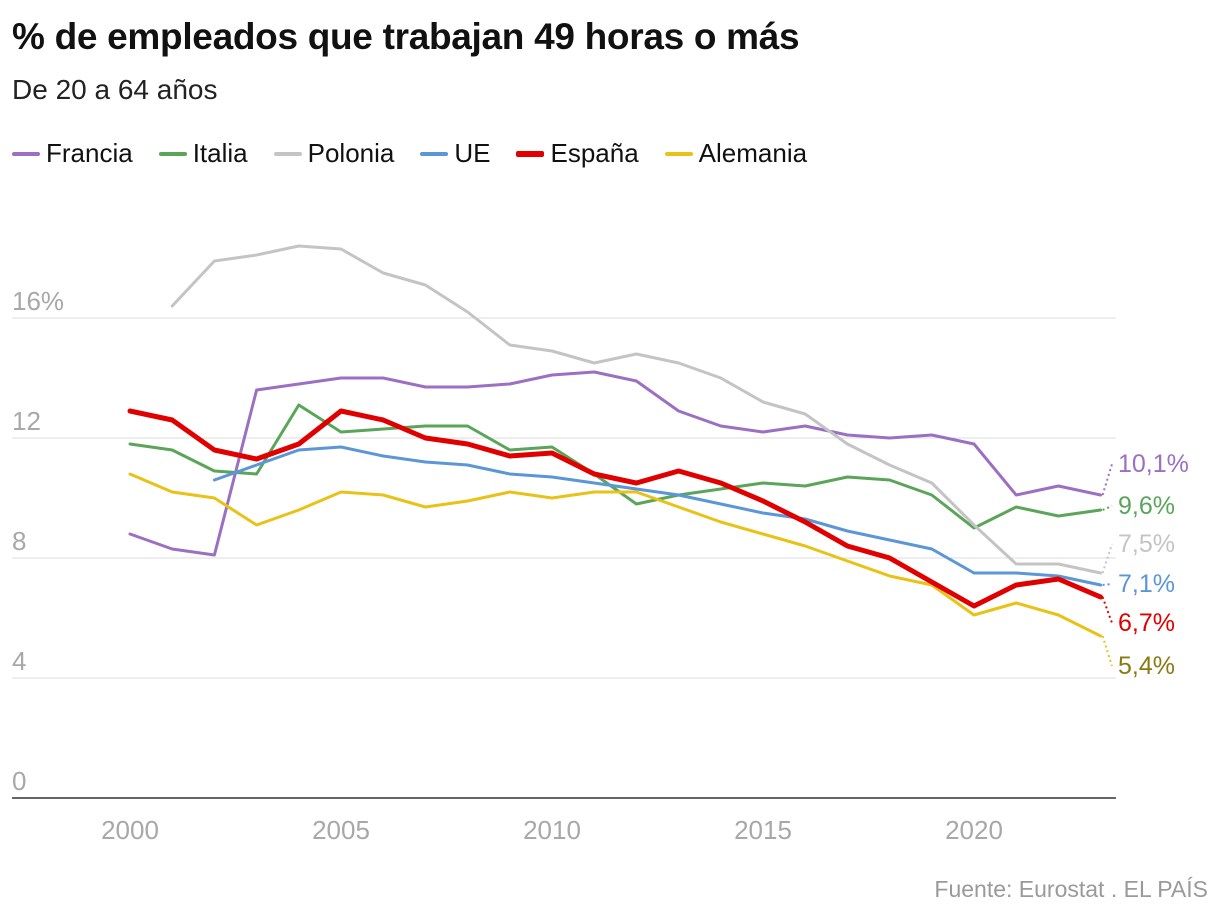 The height and width of the screenshot is (924, 1220). Describe the element at coordinates (753, 153) in the screenshot. I see `legend-label: Alemania` at that location.